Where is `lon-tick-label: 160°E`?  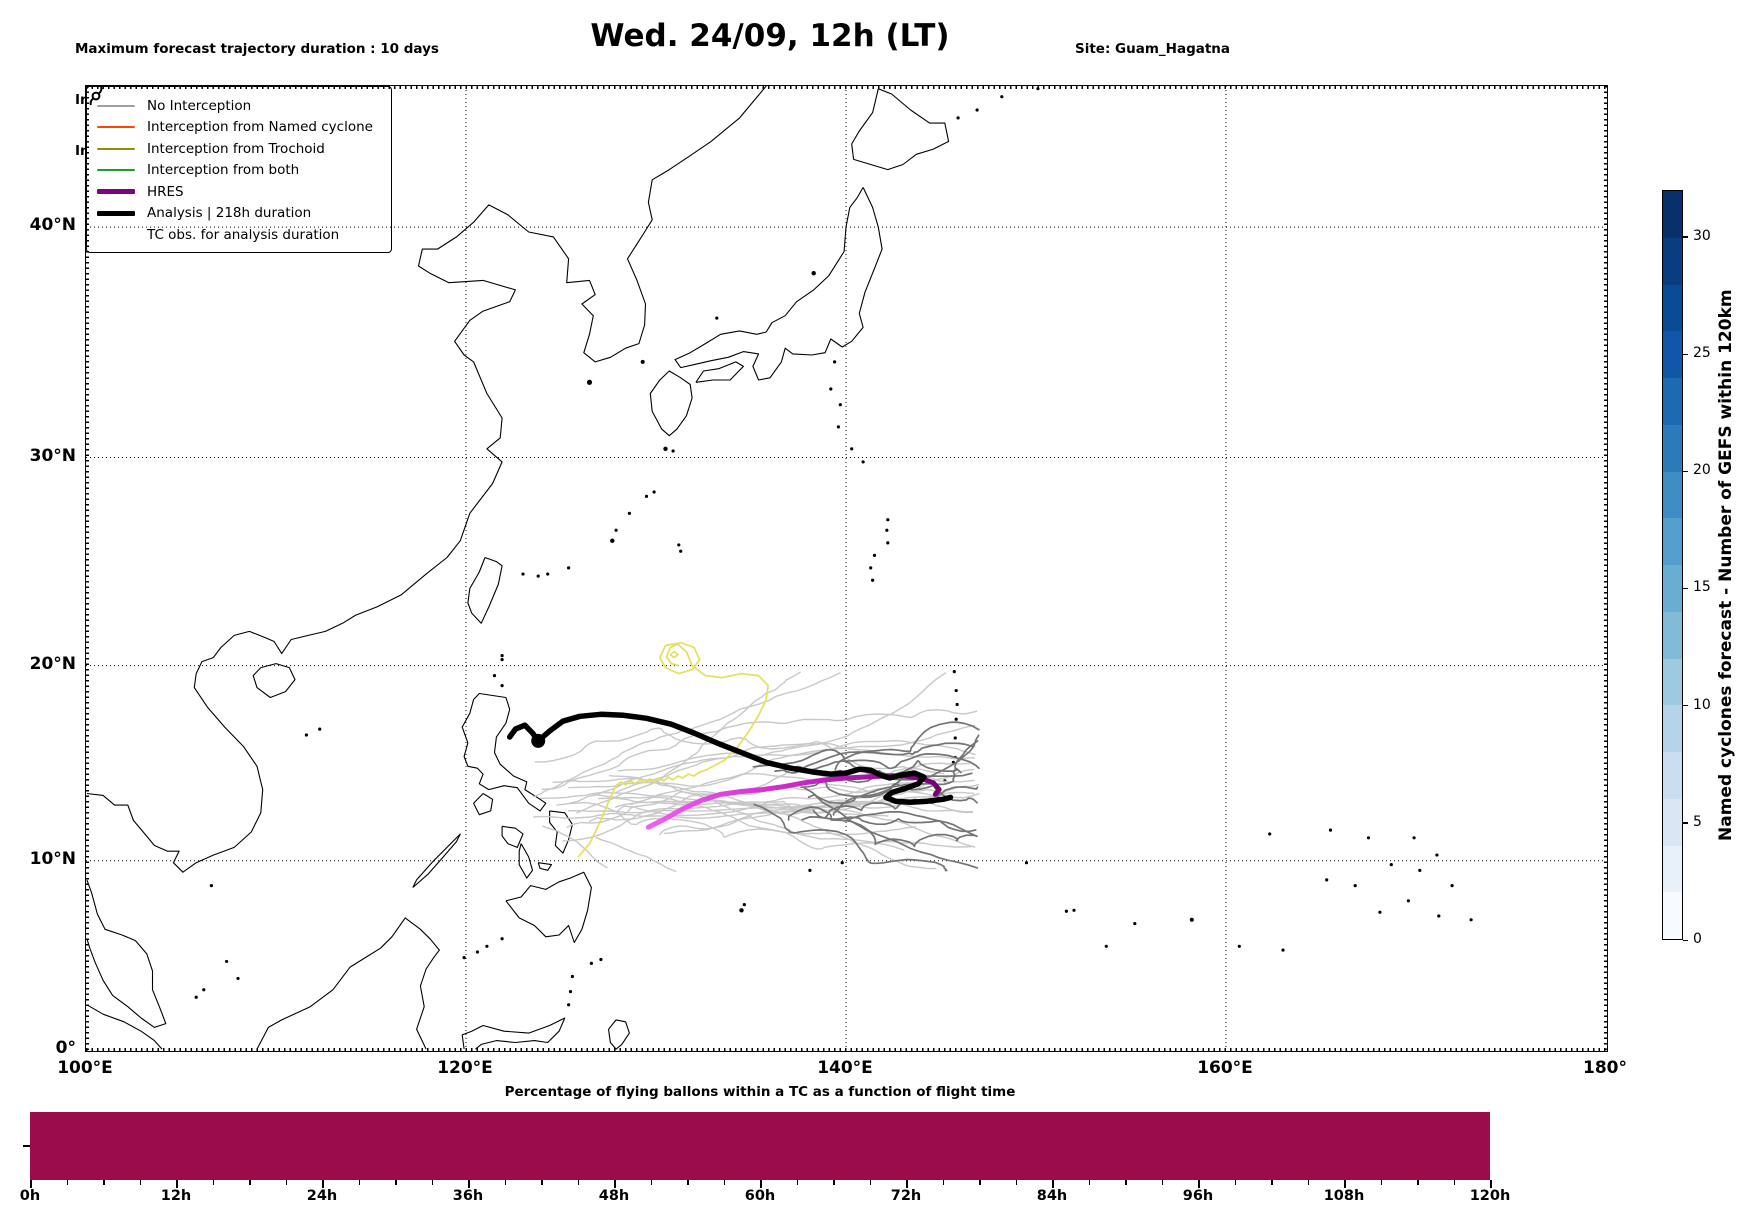 lon-tick-label: 160°E is located at coordinates (1225, 1068).